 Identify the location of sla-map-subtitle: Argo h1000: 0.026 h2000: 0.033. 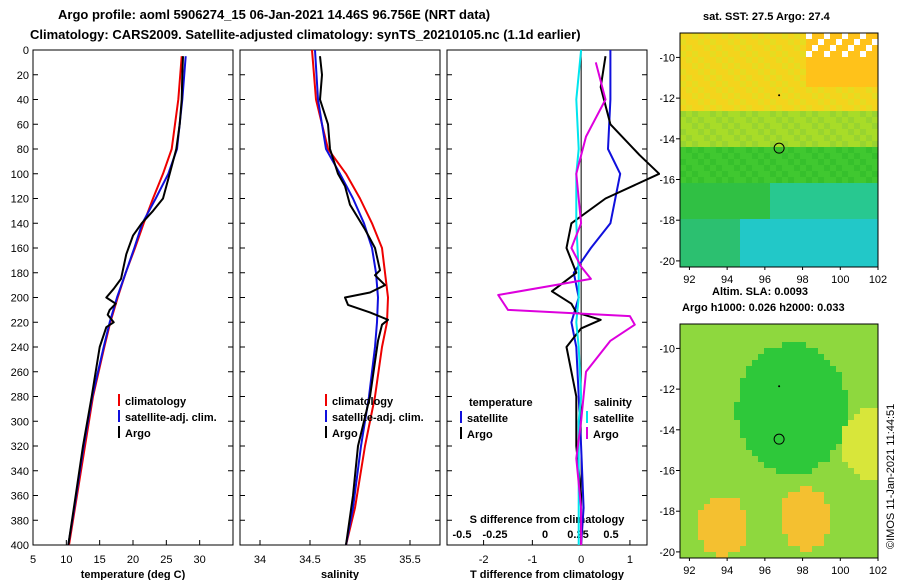
(763, 308).